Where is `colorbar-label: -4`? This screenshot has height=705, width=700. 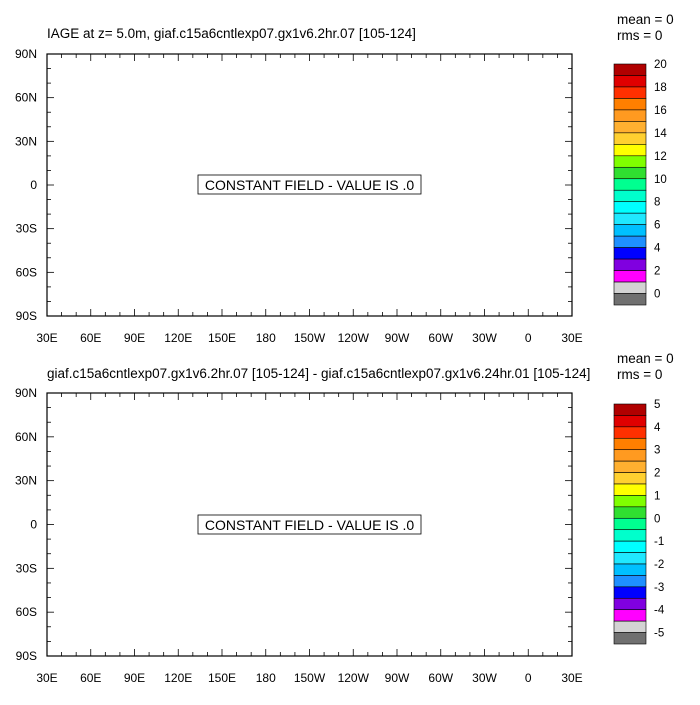
colorbar-label: -4 is located at coordinates (659, 611).